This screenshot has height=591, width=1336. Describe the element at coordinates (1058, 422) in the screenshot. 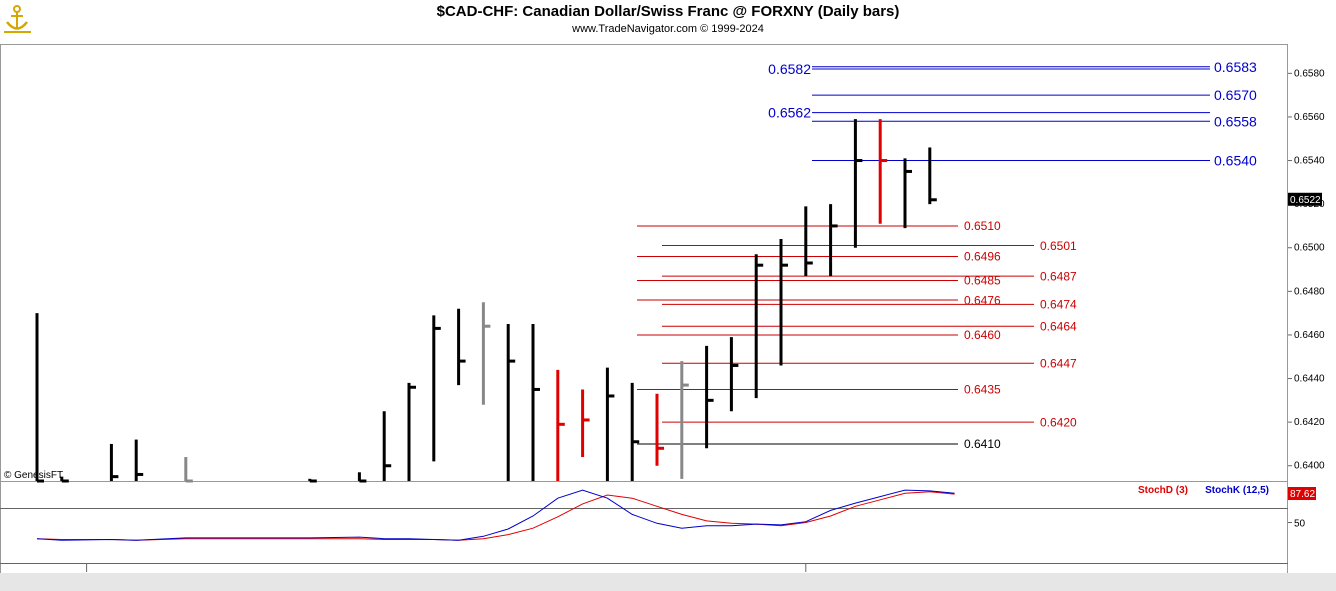

I see `level-label: 0.6420` at that location.